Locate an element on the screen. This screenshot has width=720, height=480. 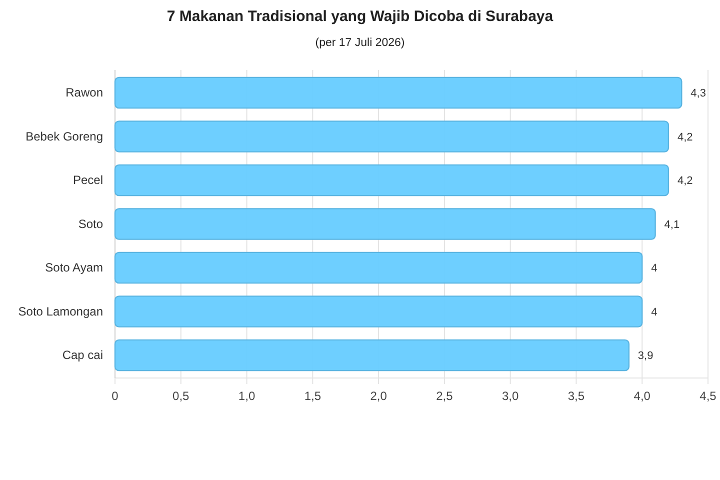
y-tick-label: Rawon is located at coordinates (84, 93).